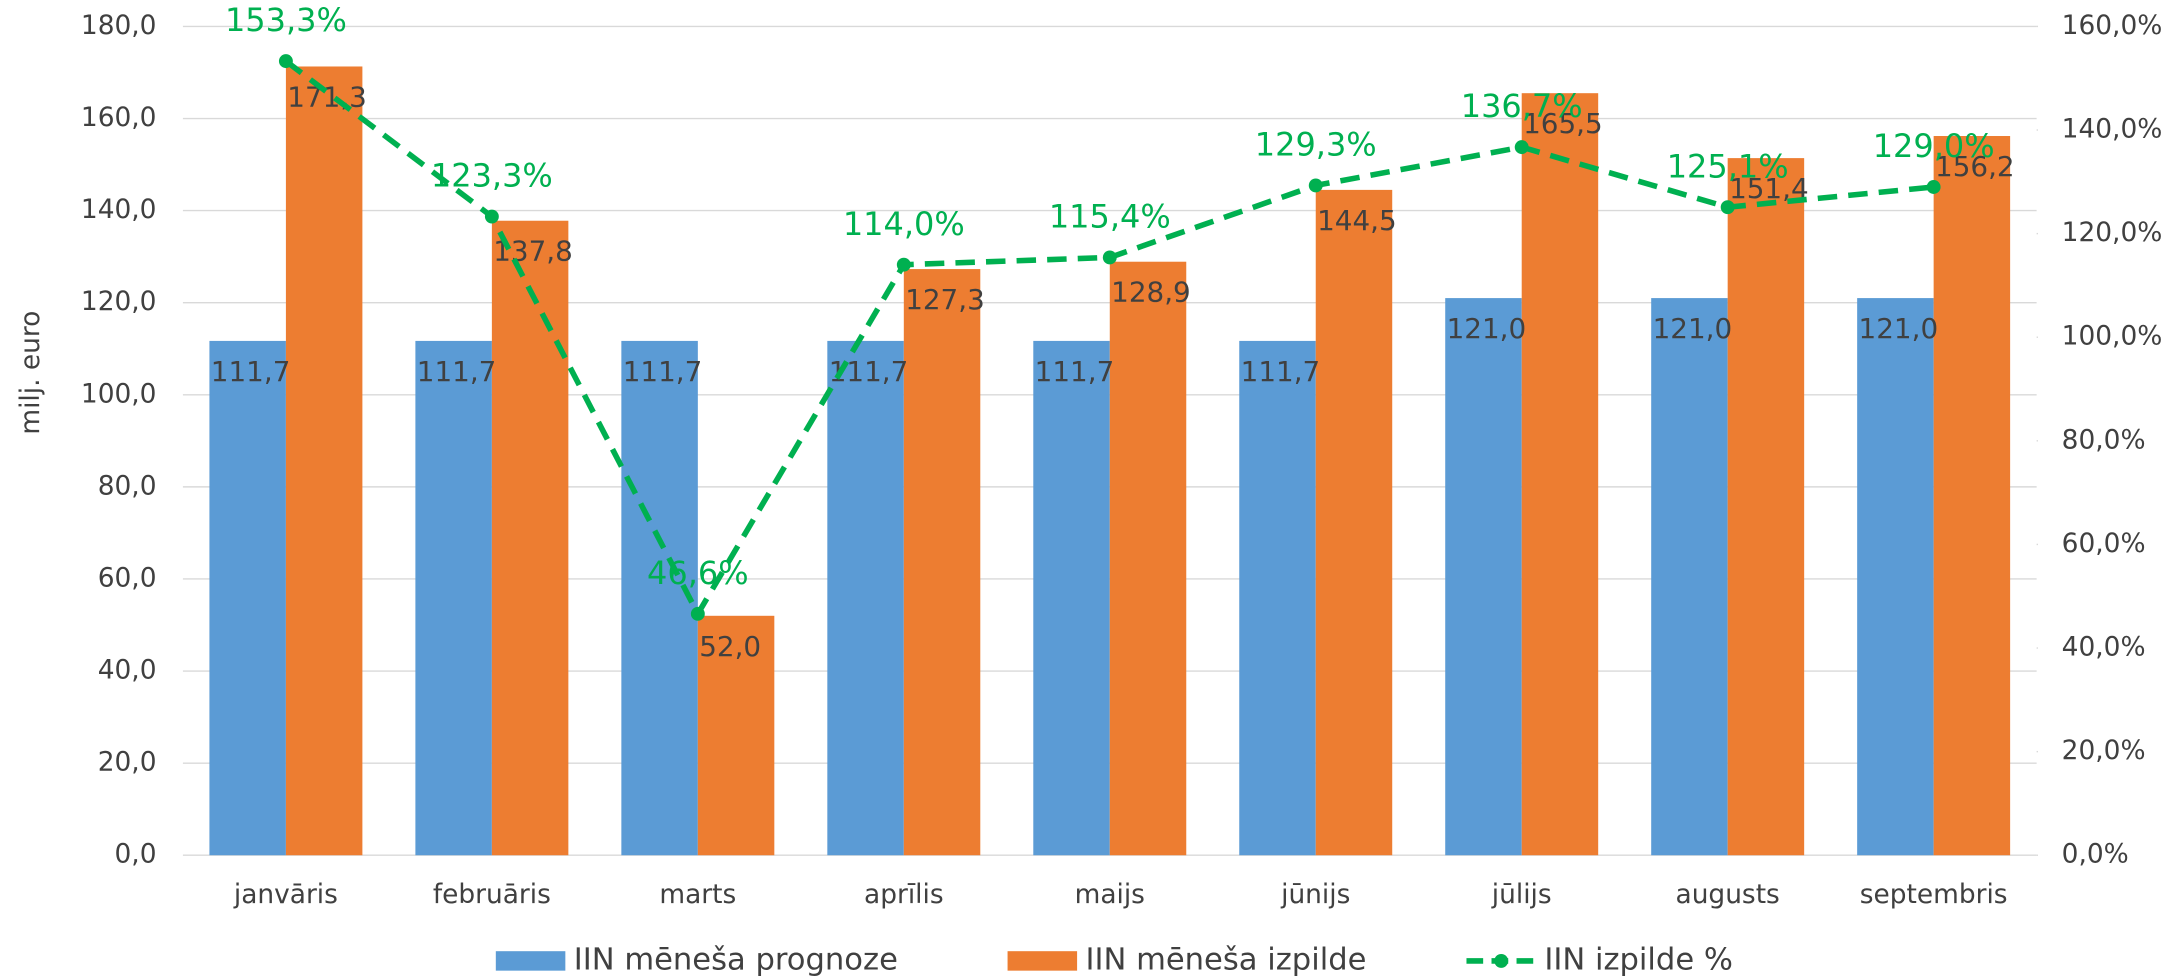  What do you see at coordinates (492, 894) in the screenshot?
I see `x-tick-label: februāris` at bounding box center [492, 894].